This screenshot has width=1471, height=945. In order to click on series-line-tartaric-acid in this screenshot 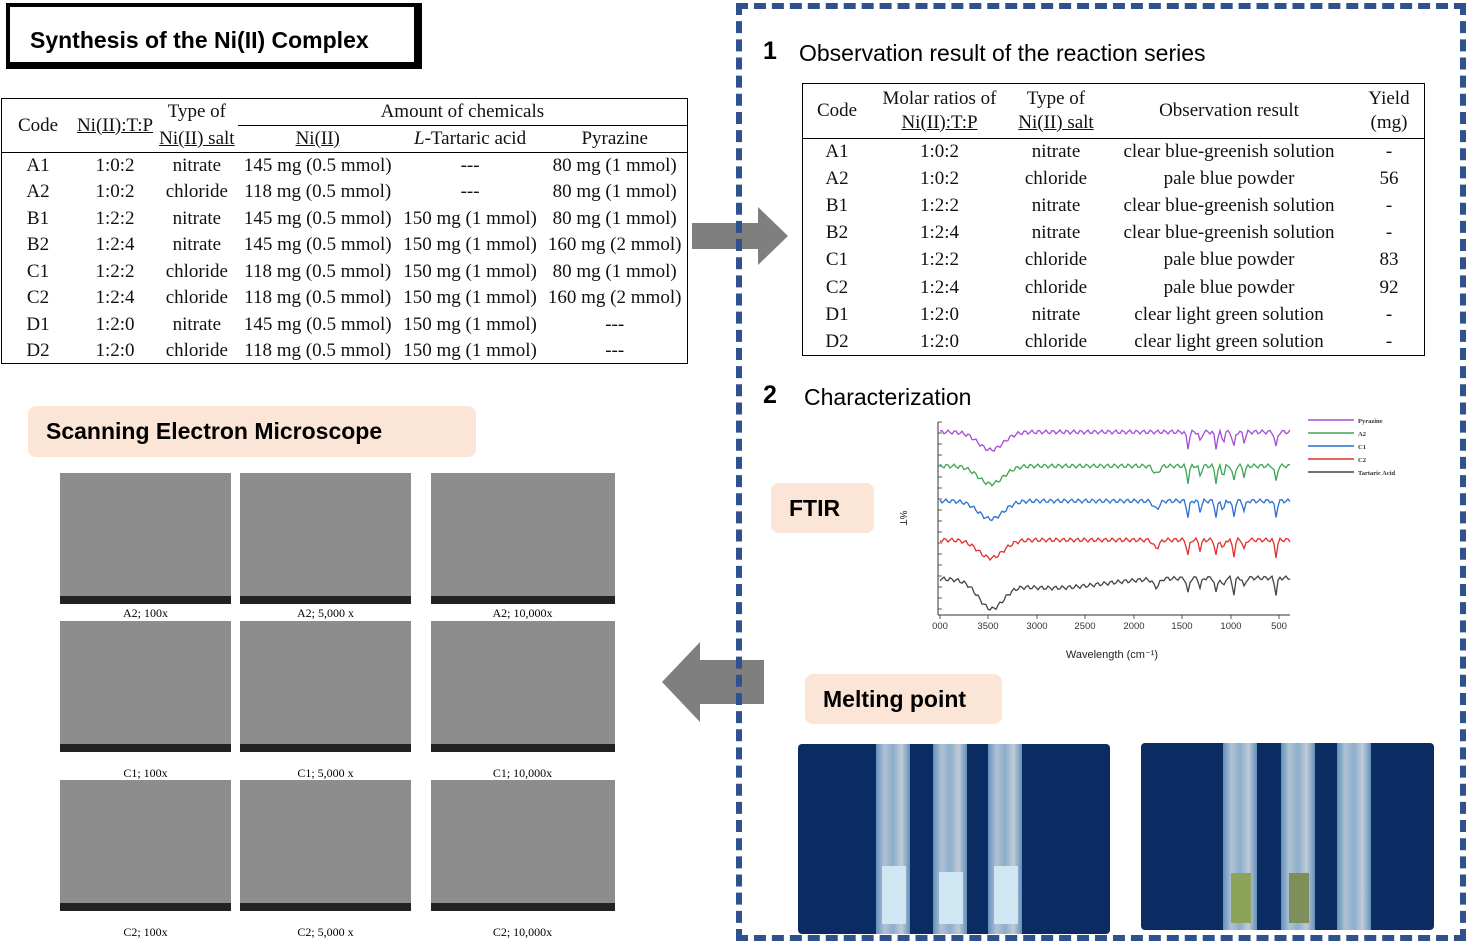, I will do `click(1115, 592)`.